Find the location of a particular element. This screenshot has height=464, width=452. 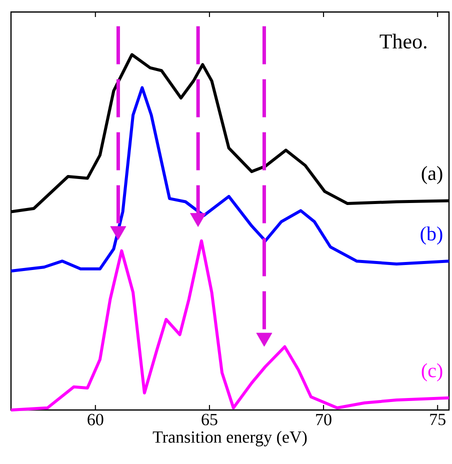

text: Theo. is located at coordinates (403, 41).